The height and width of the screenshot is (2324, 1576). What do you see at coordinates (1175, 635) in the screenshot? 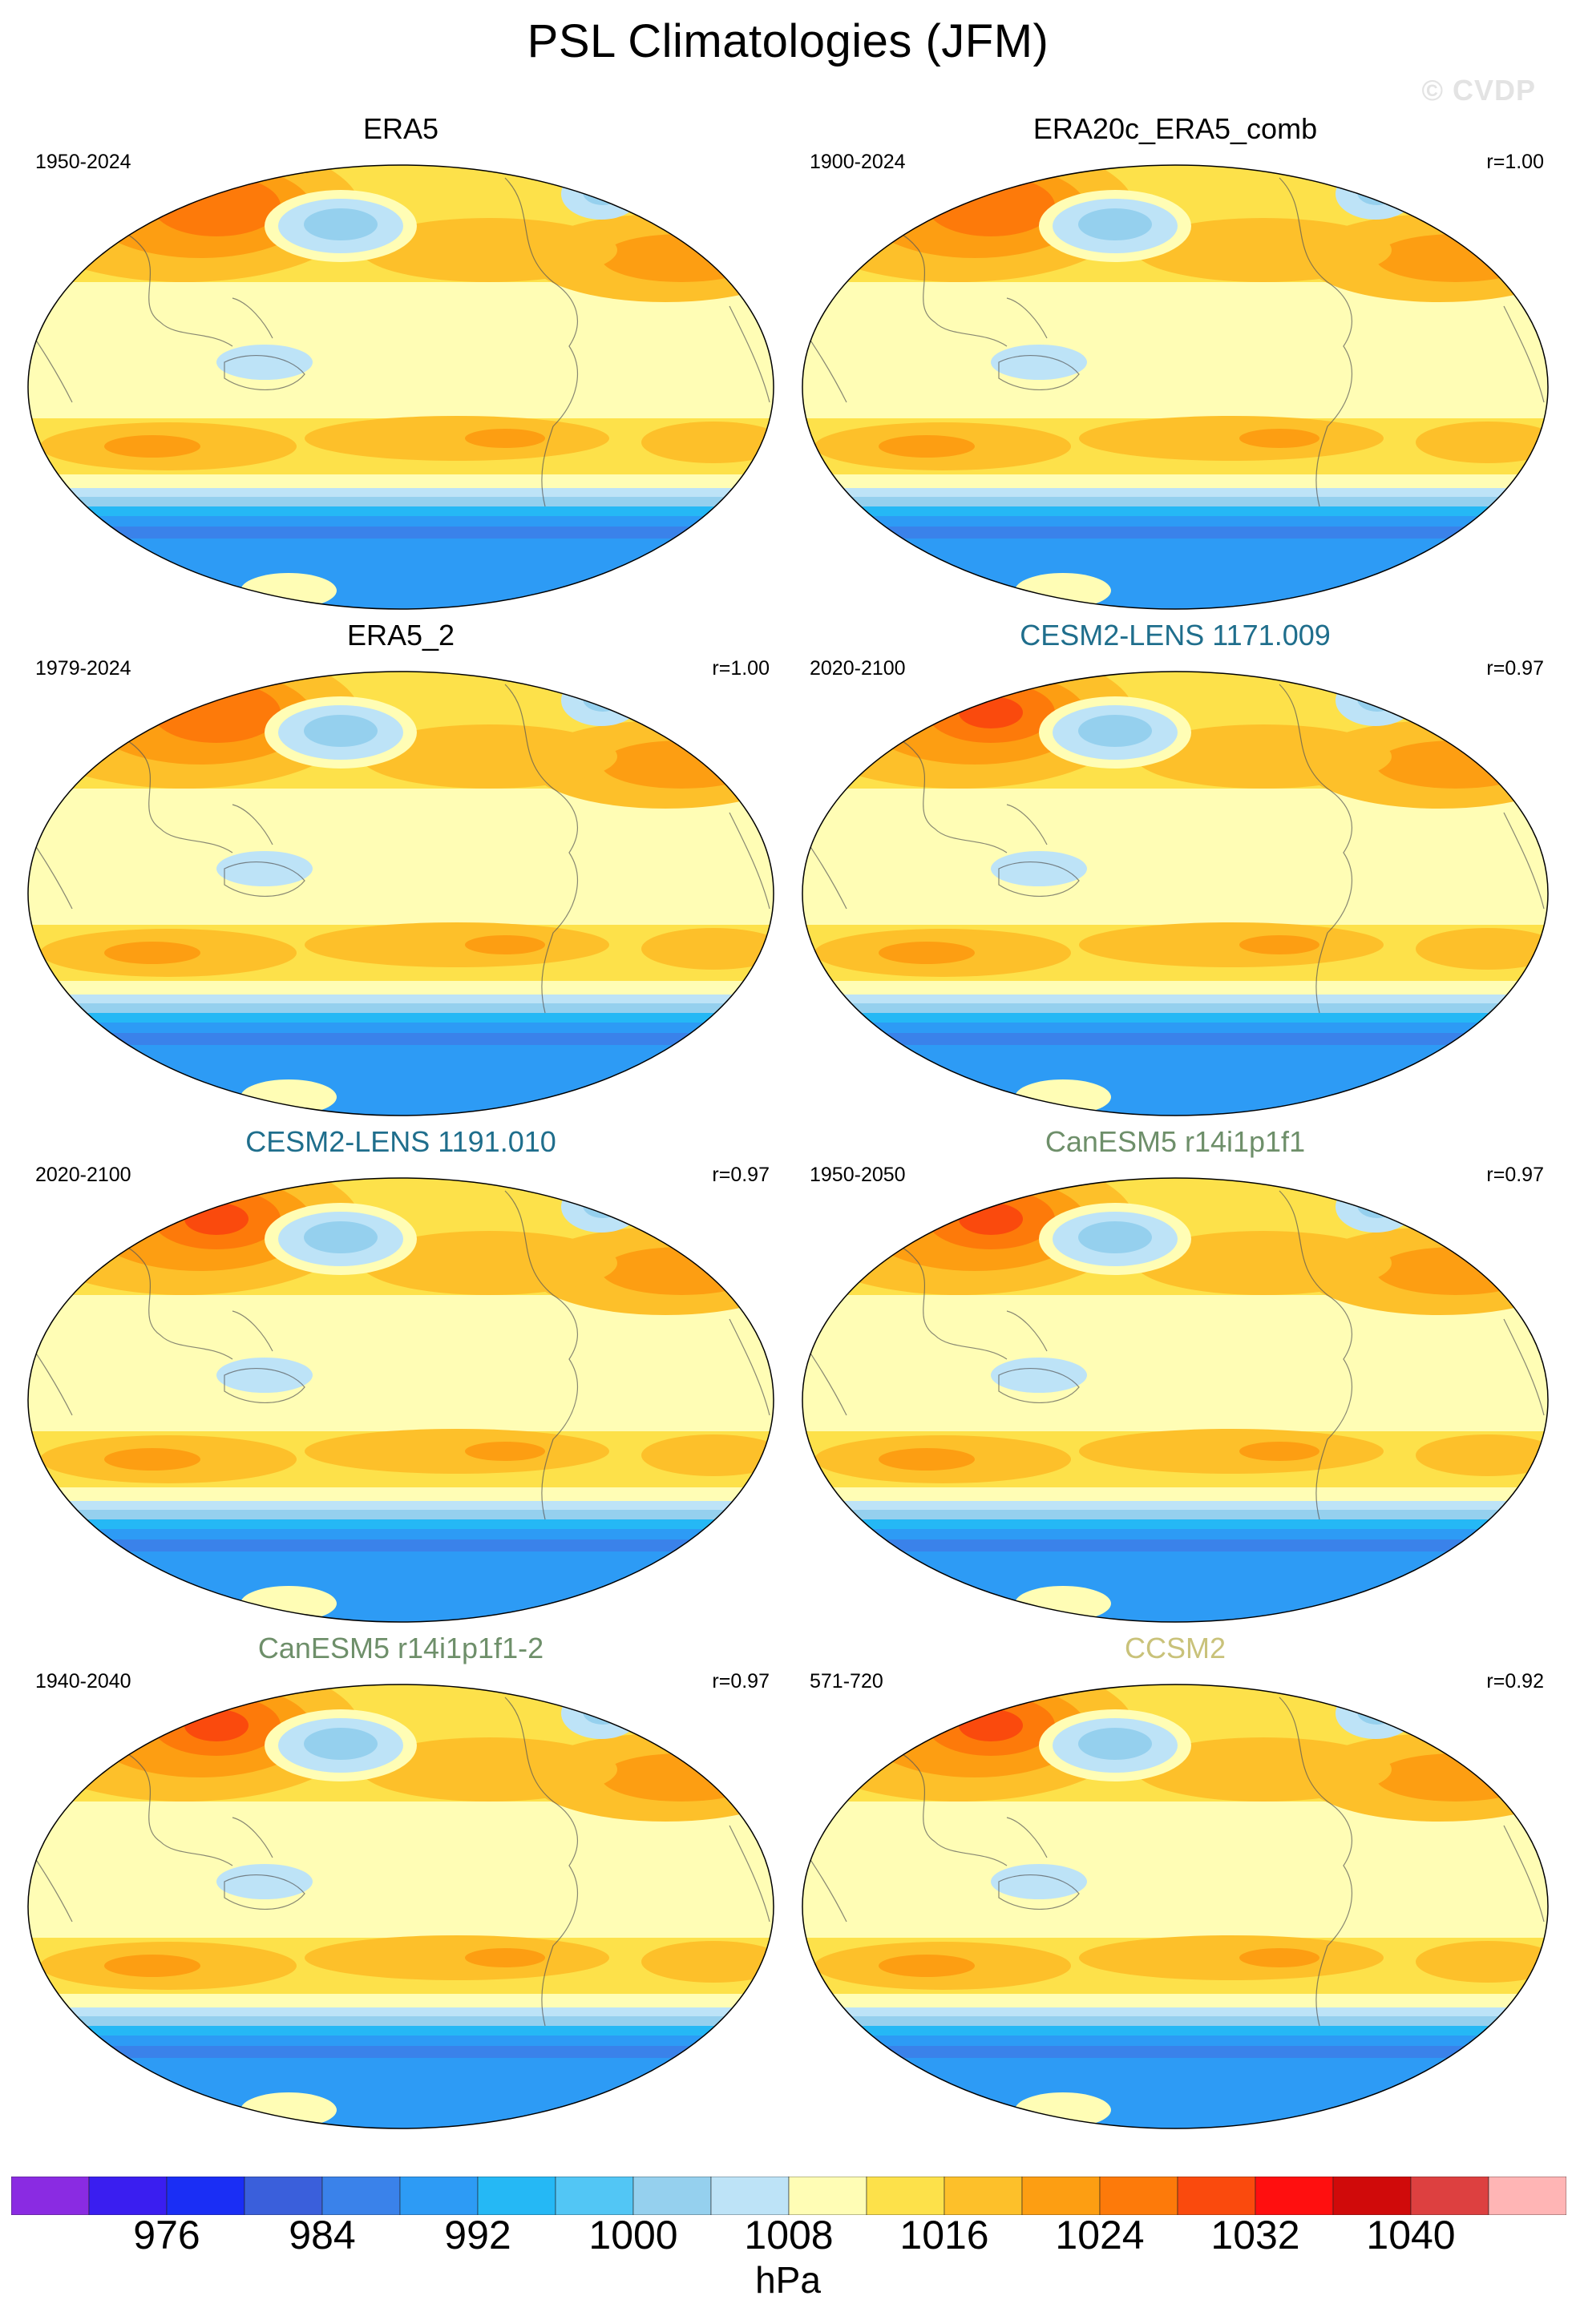
I see `panel-title: CESM2-LENS 1171.009` at bounding box center [1175, 635].